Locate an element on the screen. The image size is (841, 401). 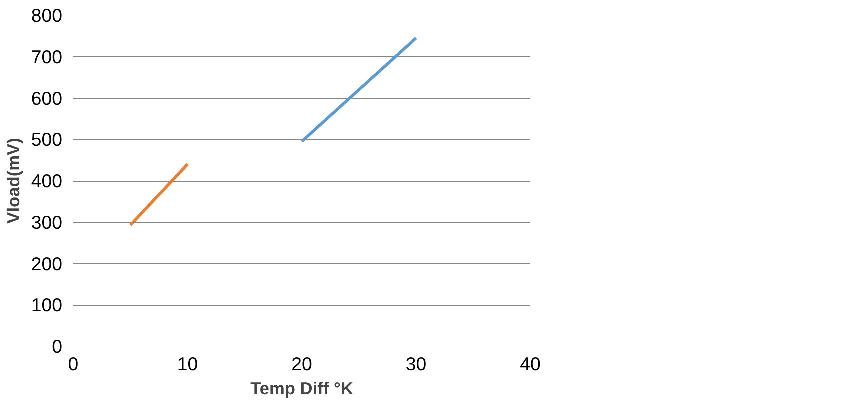
y-tick-label: 500 is located at coordinates (47, 139).